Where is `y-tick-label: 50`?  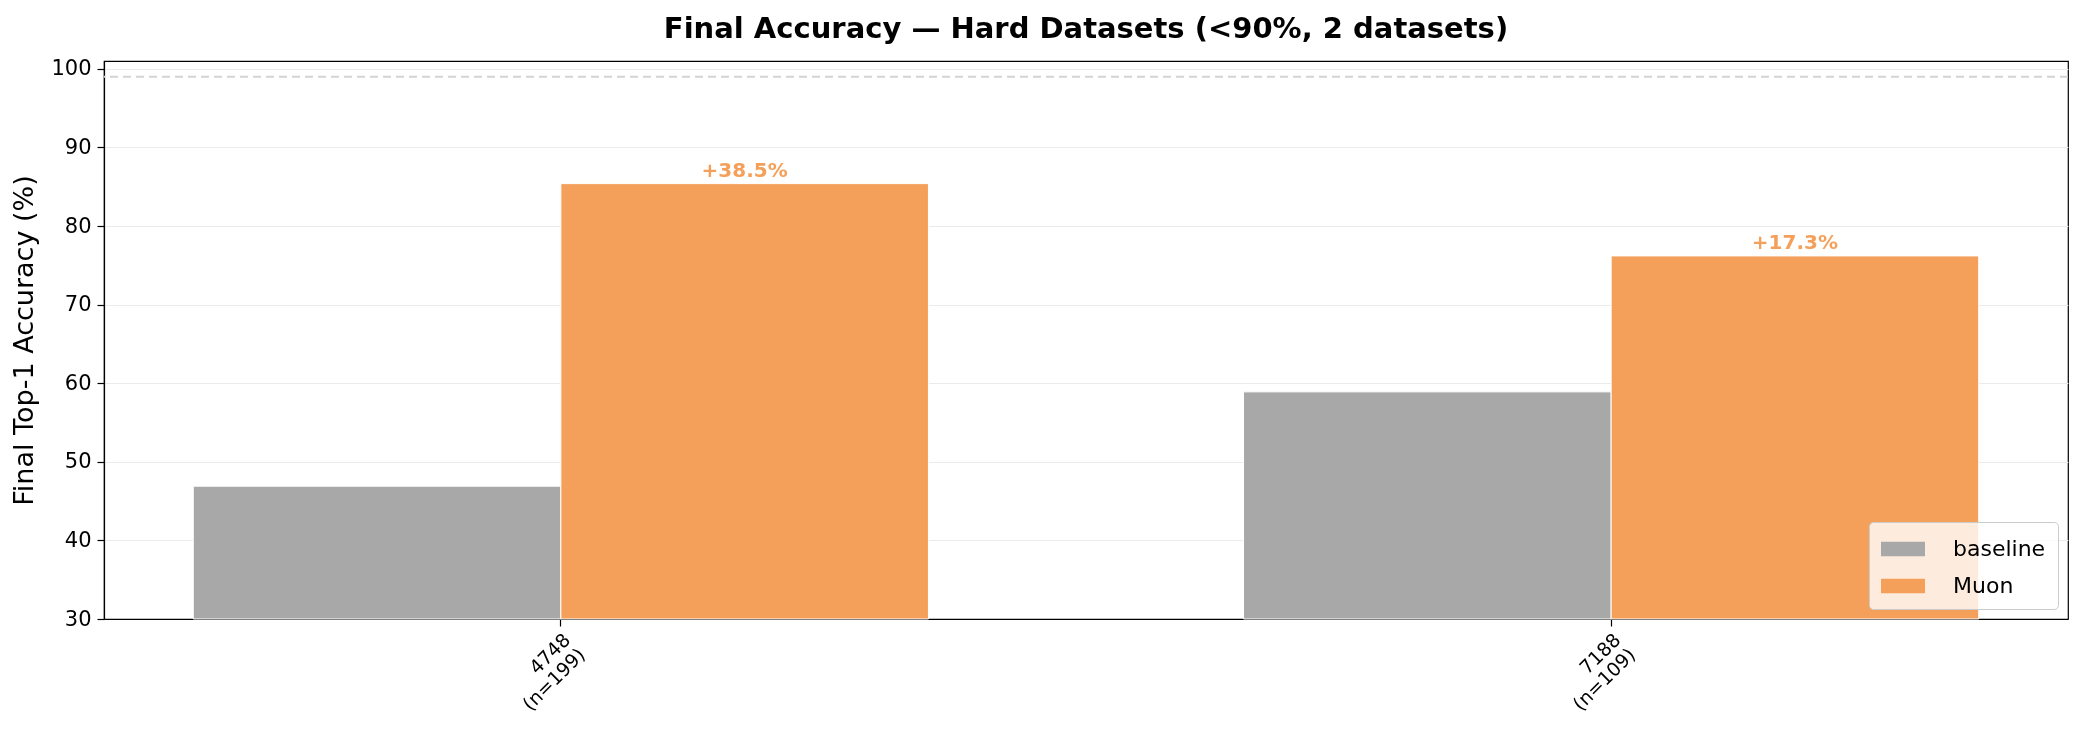 y-tick-label: 50 is located at coordinates (78, 461).